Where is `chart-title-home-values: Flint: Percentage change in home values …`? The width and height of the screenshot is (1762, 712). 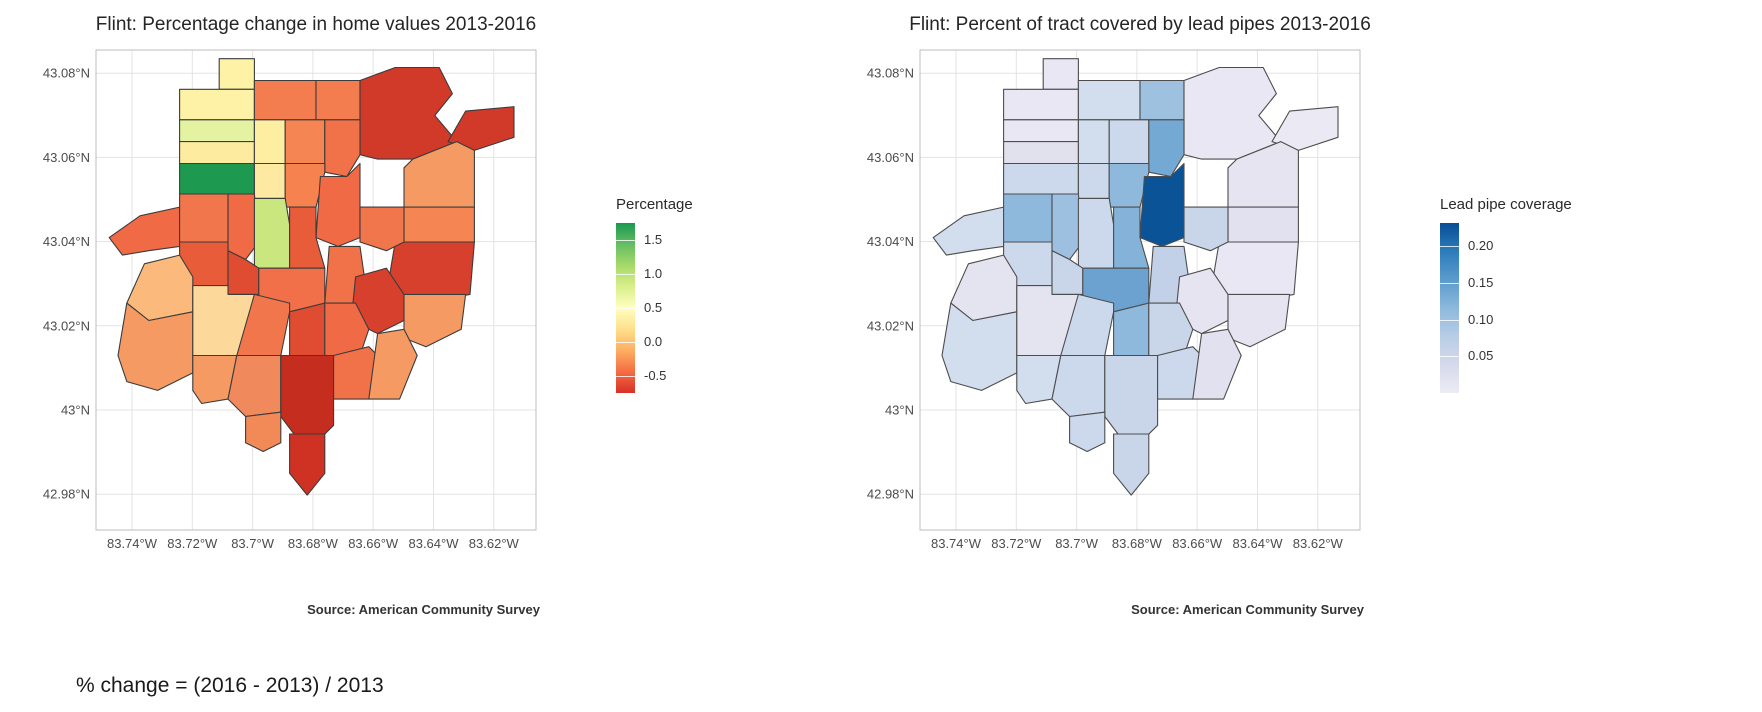 chart-title-home-values: Flint: Percentage change in home values … is located at coordinates (316, 24).